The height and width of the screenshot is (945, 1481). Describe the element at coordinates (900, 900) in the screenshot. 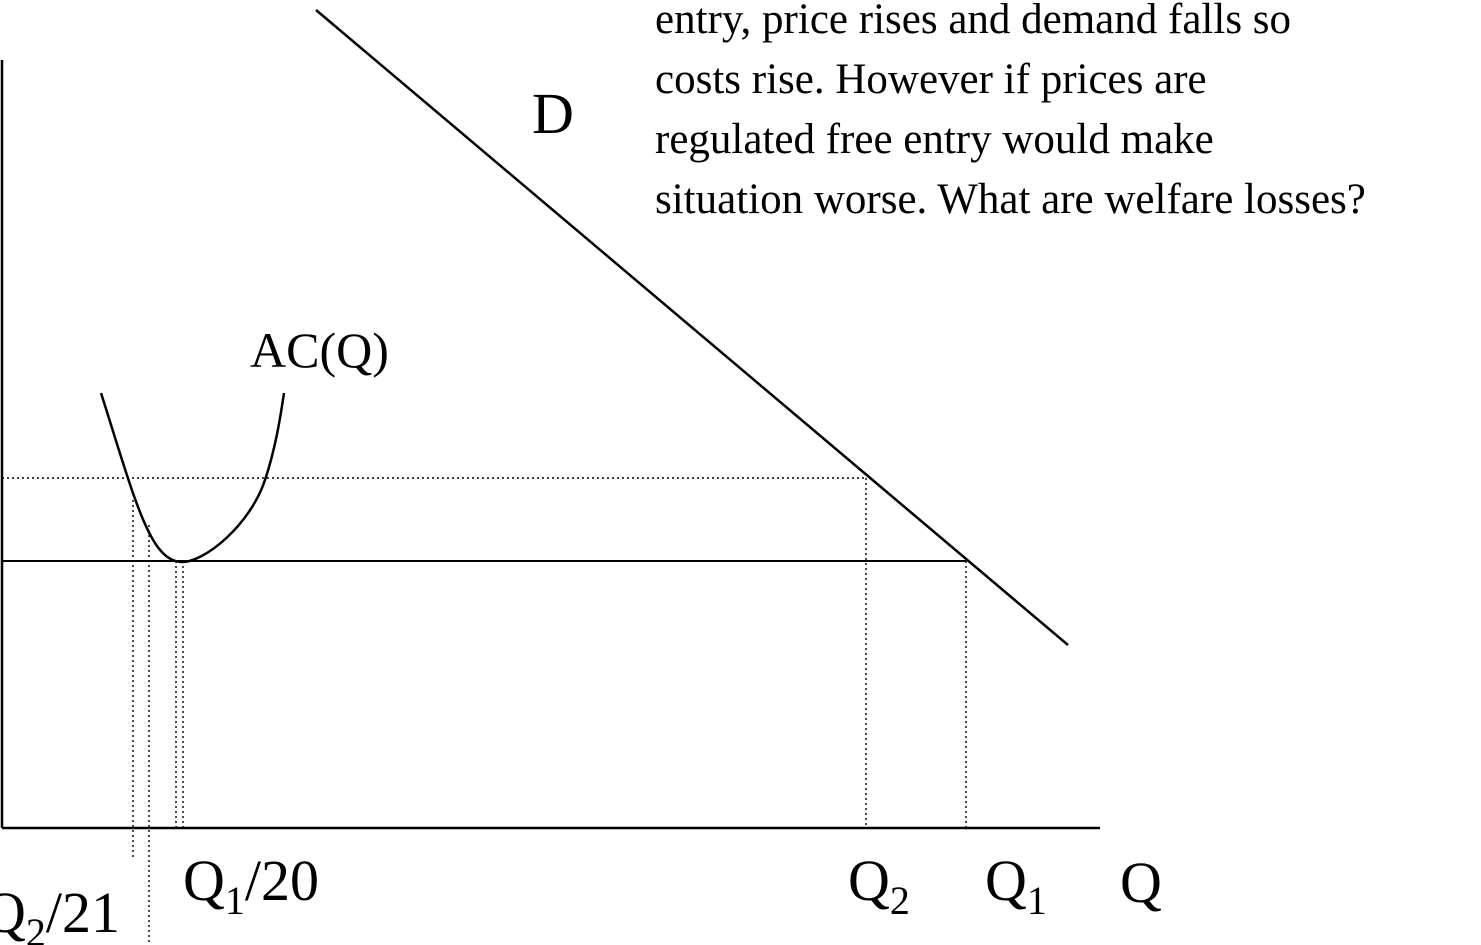

I see `q2-label-sub: 2` at that location.